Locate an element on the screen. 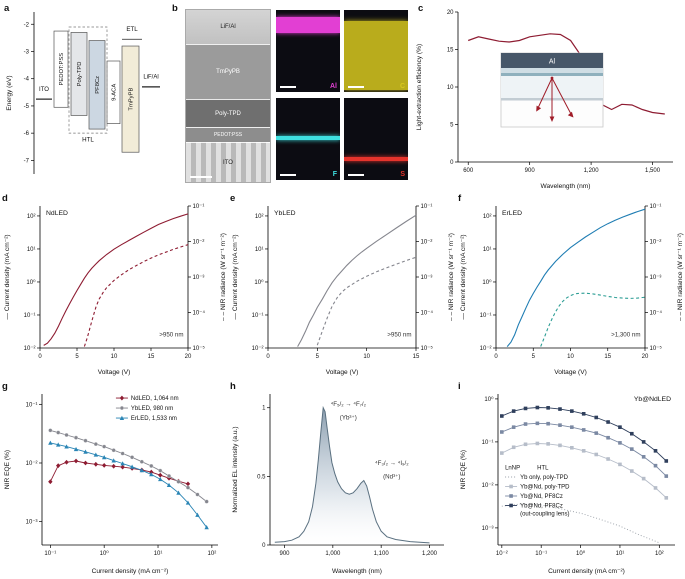 This screenshot has height=579, width=685. panel-label-c: c is located at coordinates (421, 8).